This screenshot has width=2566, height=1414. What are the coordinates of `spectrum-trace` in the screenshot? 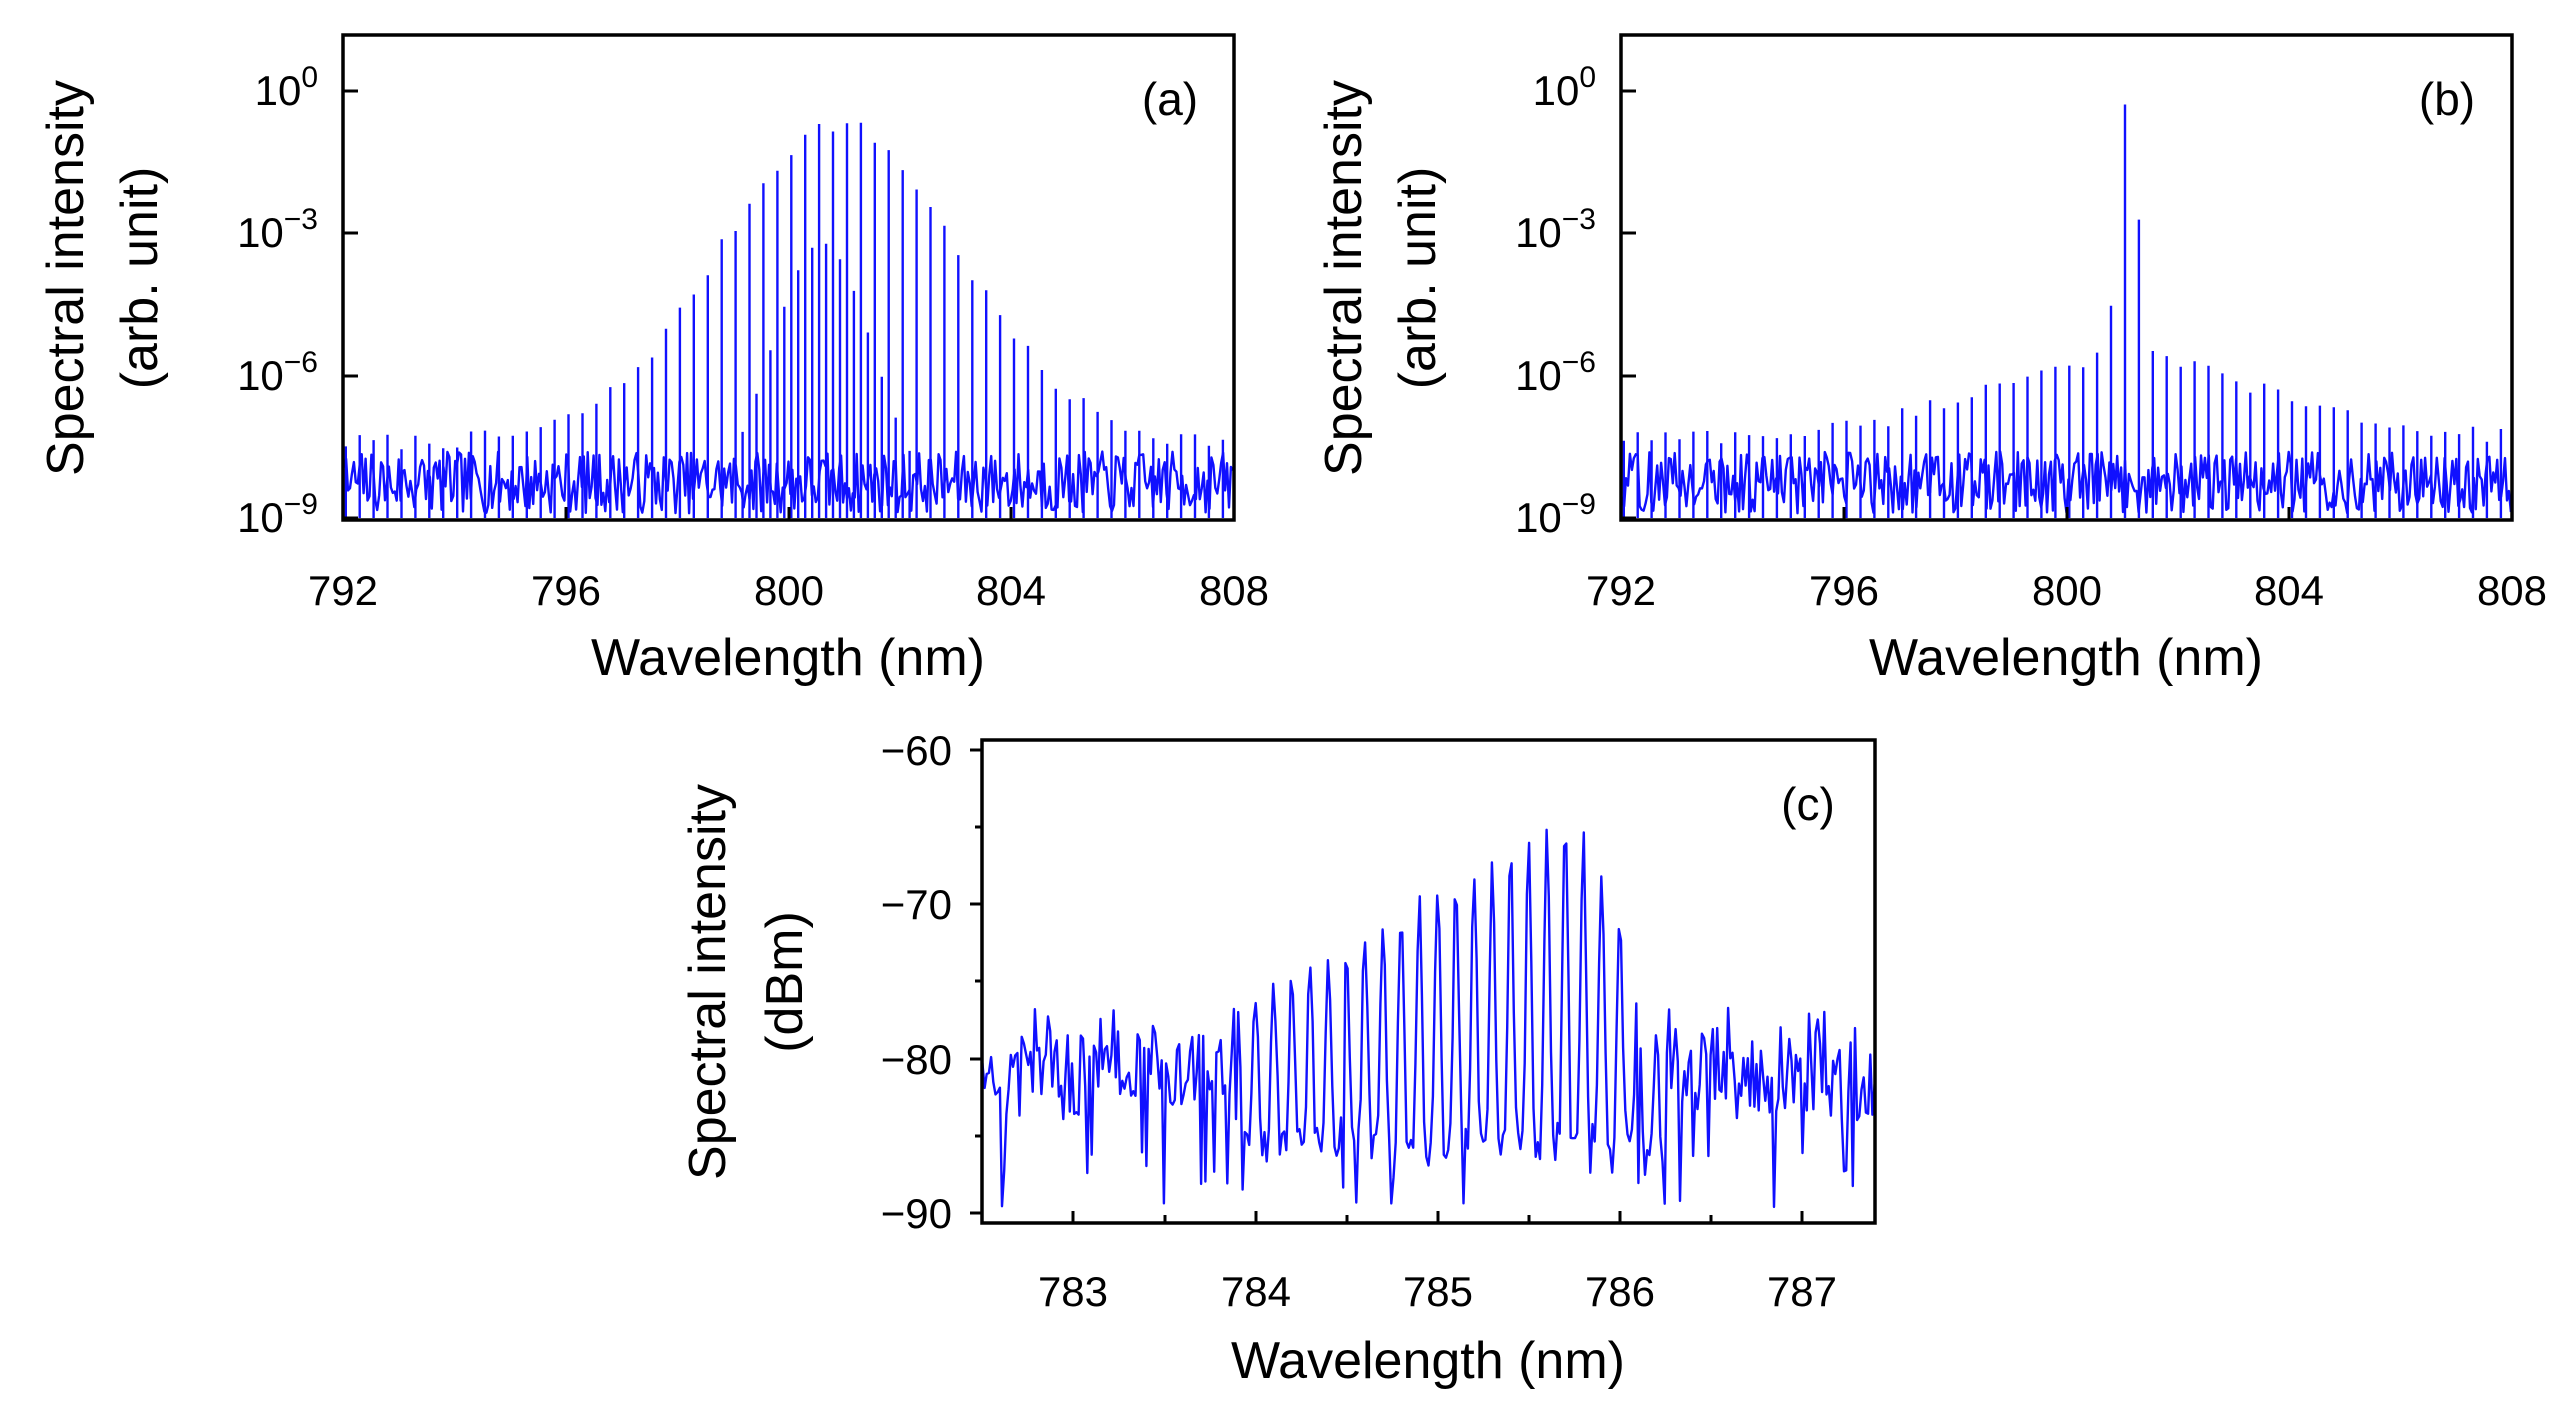 It's located at (1428, 1018).